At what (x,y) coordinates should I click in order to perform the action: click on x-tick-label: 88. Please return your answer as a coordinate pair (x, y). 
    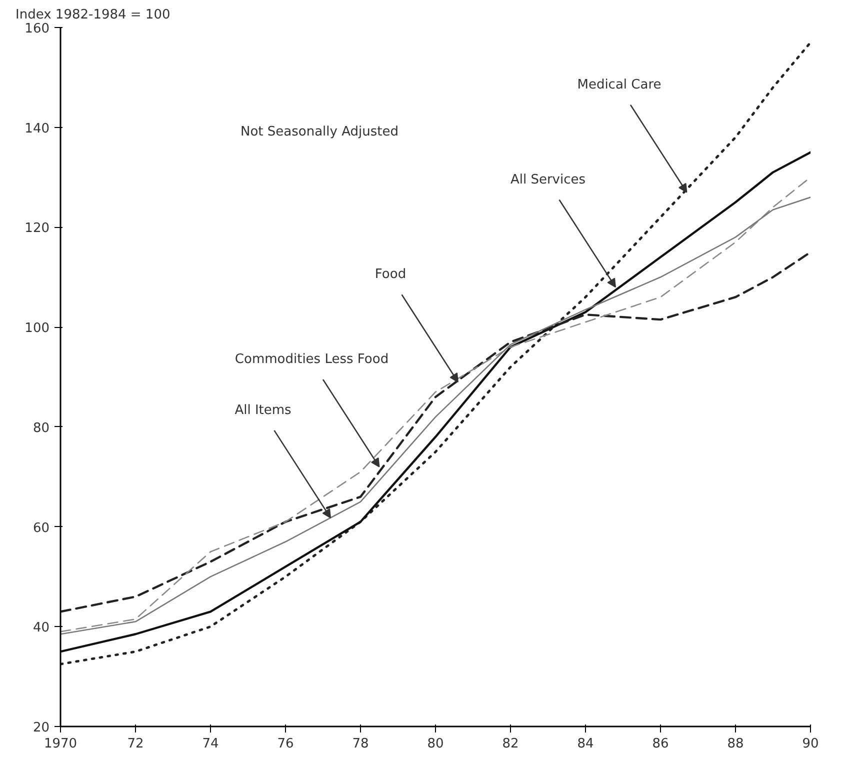
    Looking at the image, I should click on (735, 744).